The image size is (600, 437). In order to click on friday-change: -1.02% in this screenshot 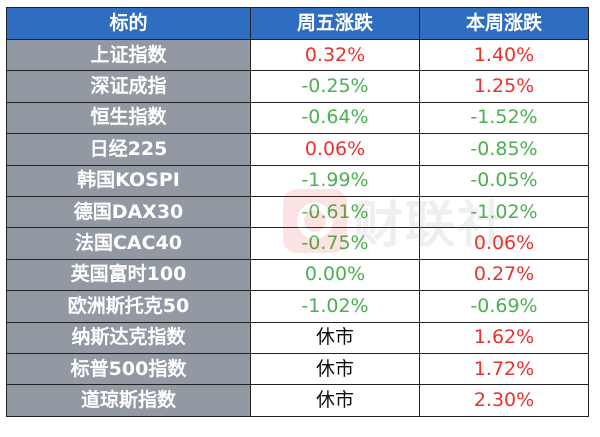, I will do `click(335, 306)`.